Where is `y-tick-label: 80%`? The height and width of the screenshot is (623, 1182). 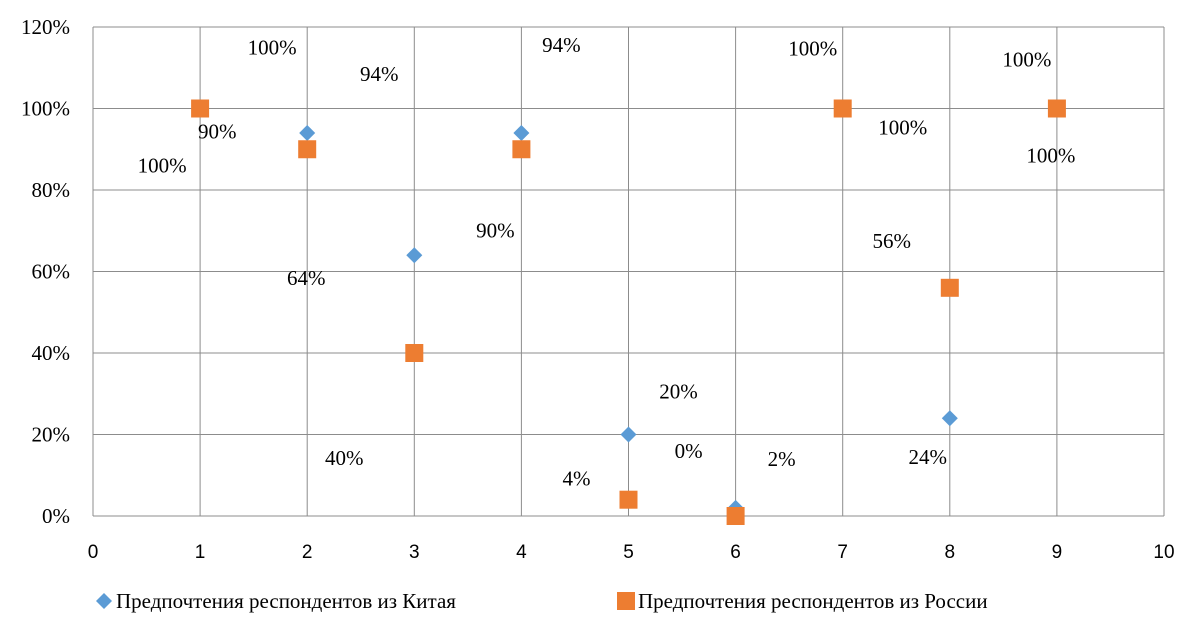
y-tick-label: 80% is located at coordinates (51, 190).